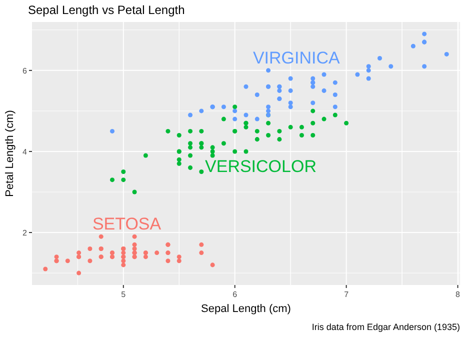  What do you see at coordinates (458, 294) in the screenshot?
I see `x-tick-label: 8` at bounding box center [458, 294].